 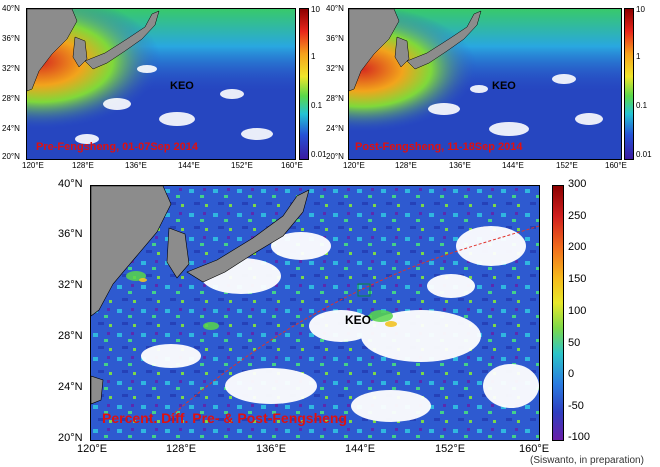 What do you see at coordinates (225, 418) in the screenshot?
I see `percent-difference-caption: Percent. Diff. Pre- & Post-Fengsheng` at bounding box center [225, 418].